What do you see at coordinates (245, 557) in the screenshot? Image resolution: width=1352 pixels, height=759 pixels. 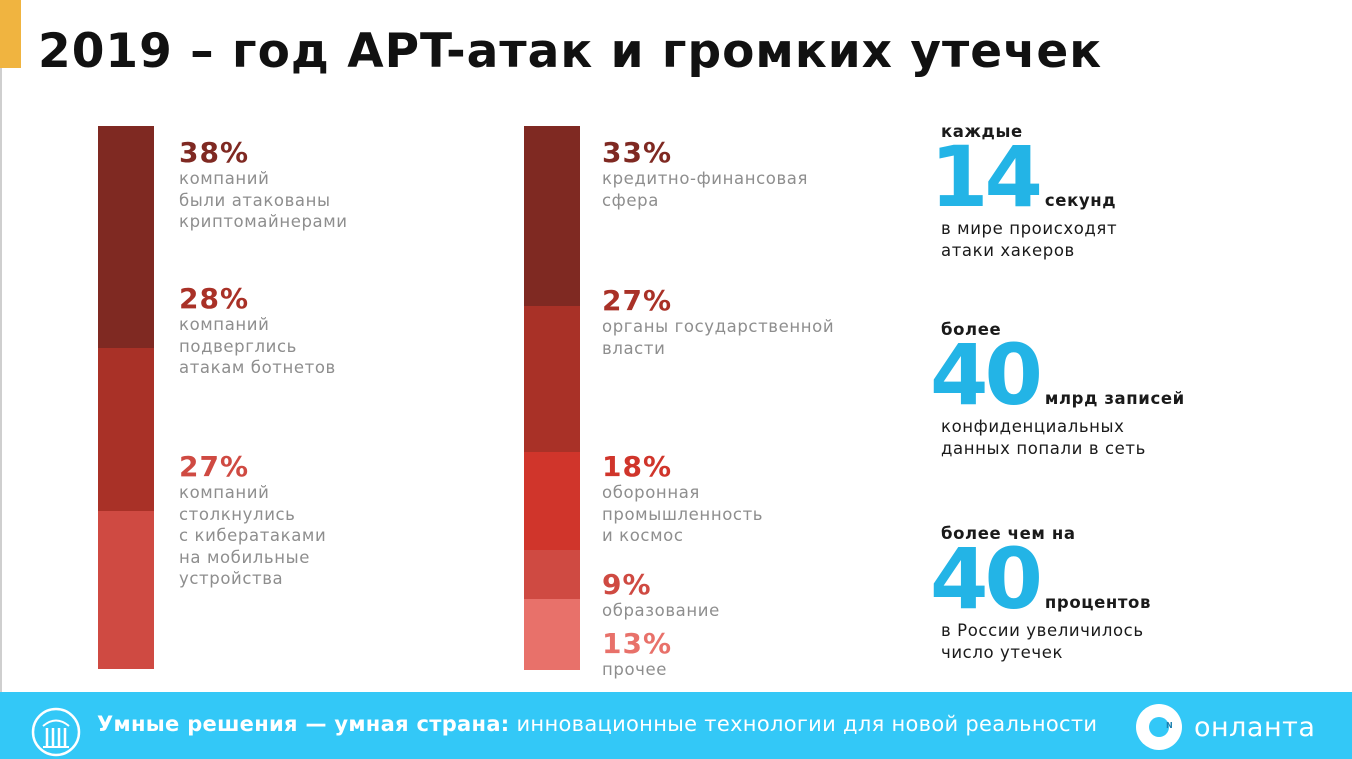 I see `attack-desc-line: на мобильные` at bounding box center [245, 557].